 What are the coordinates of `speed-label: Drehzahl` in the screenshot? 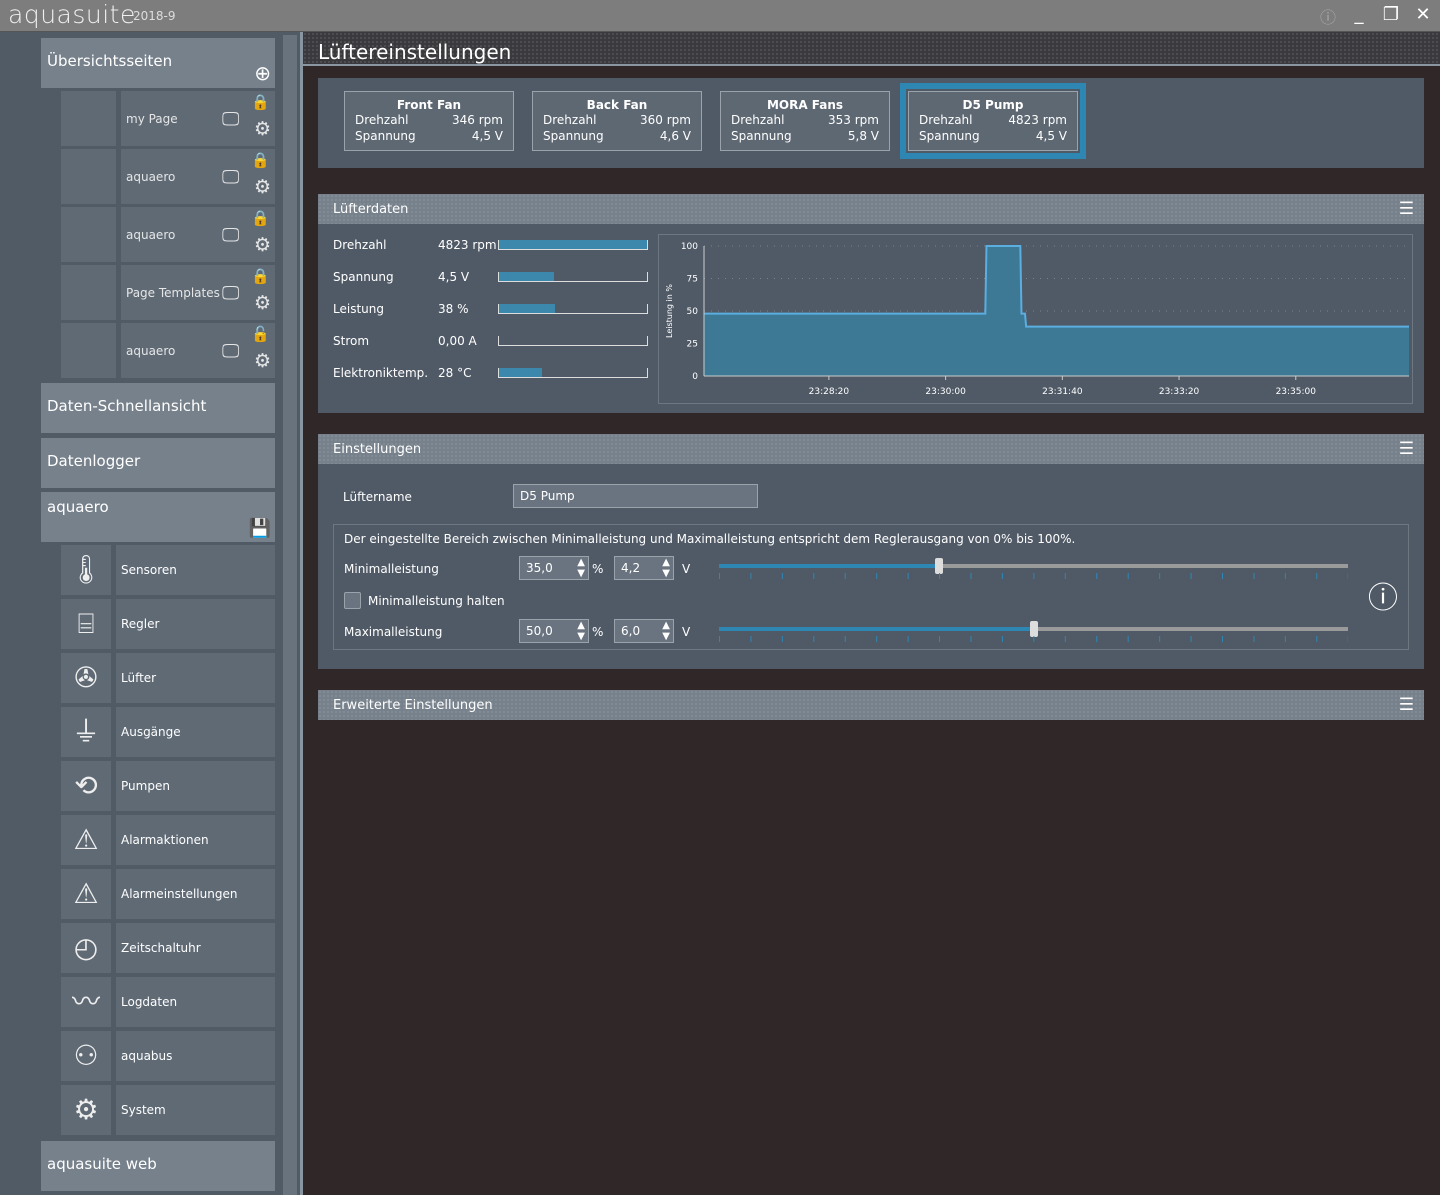 It's located at (758, 120).